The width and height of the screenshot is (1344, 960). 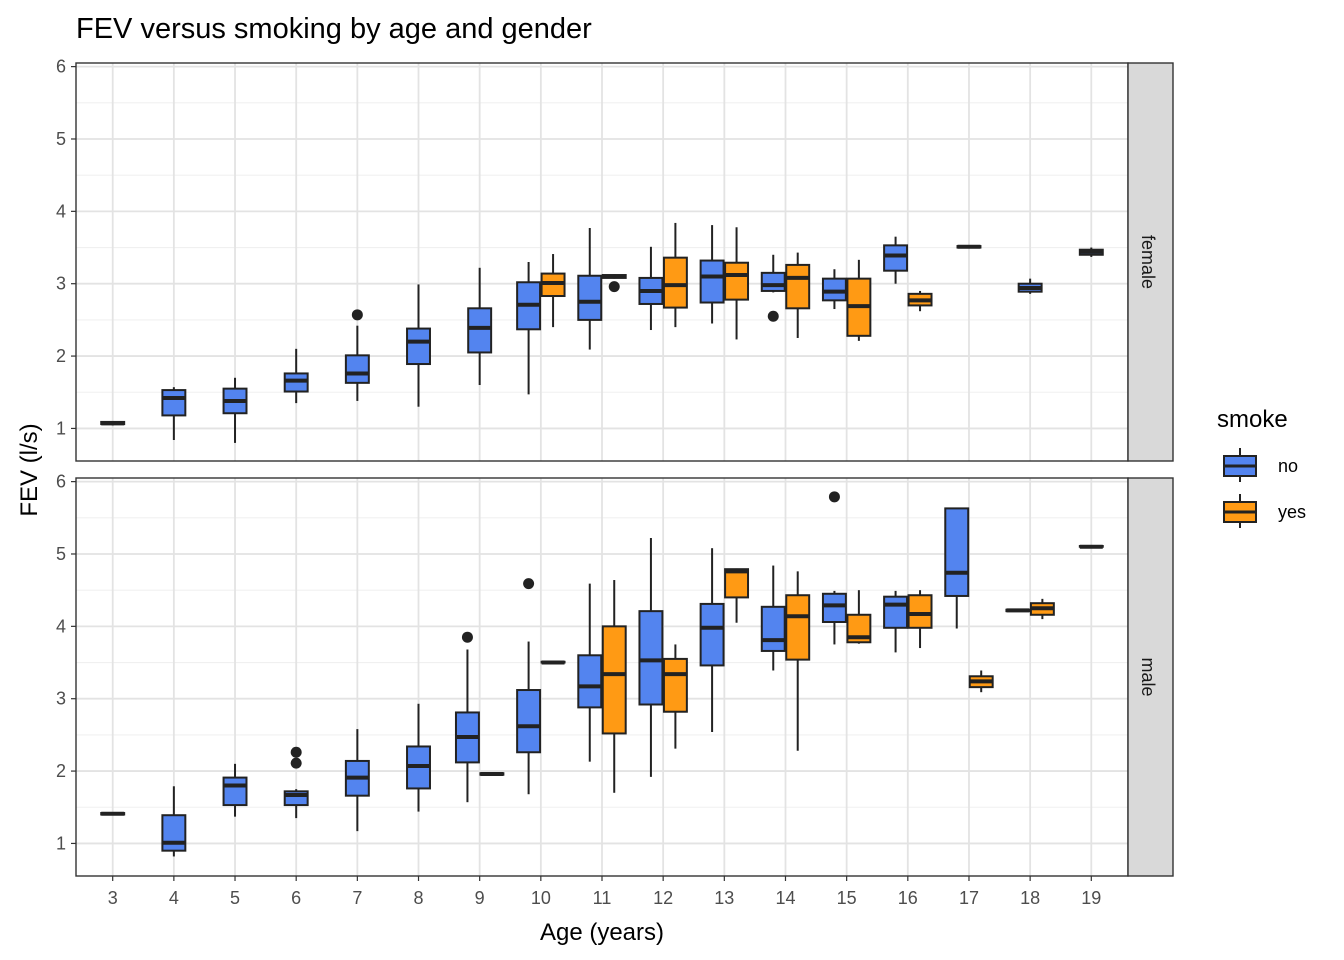 What do you see at coordinates (908, 898) in the screenshot?
I see `x-tick-label: 16` at bounding box center [908, 898].